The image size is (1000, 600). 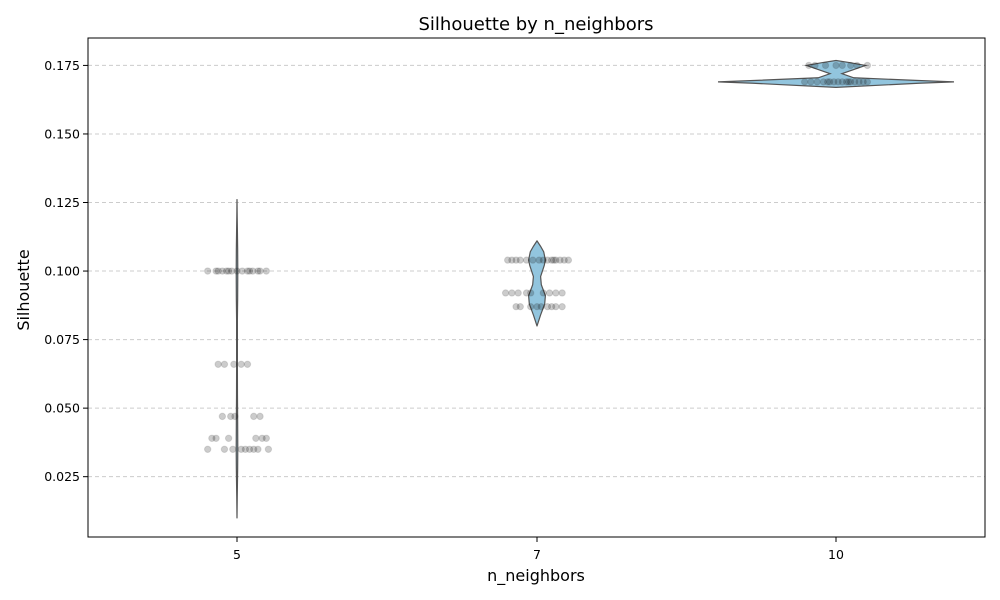 I want to click on y-tick-label: 0.075, so click(x=62, y=339).